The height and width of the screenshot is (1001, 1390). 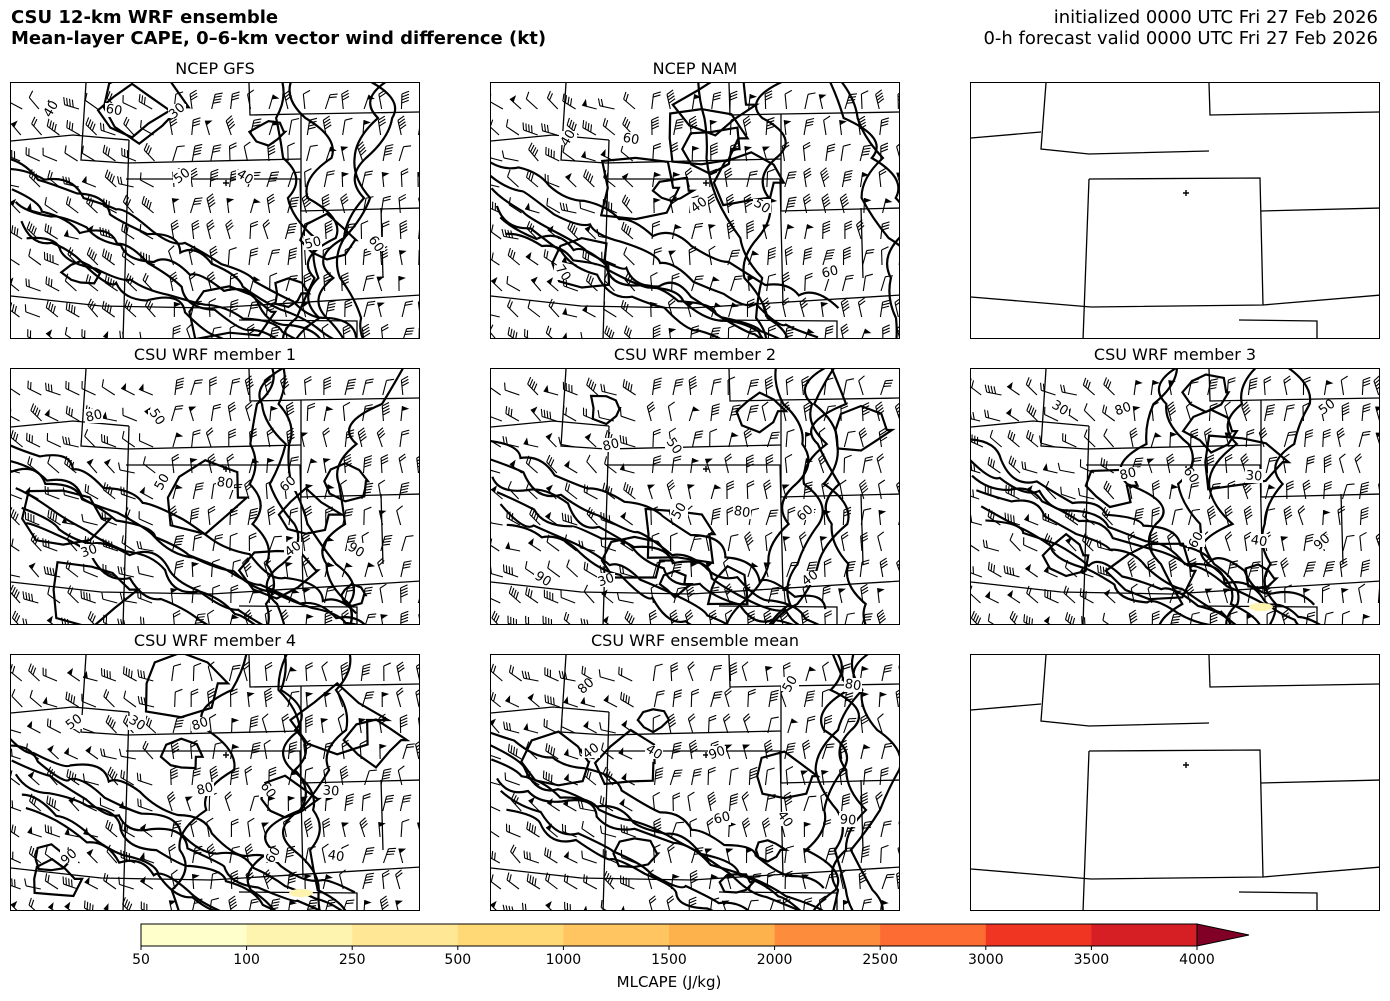 What do you see at coordinates (694, 640) in the screenshot?
I see `panel-title-ensemble-mean: CSU WRF ensemble mean` at bounding box center [694, 640].